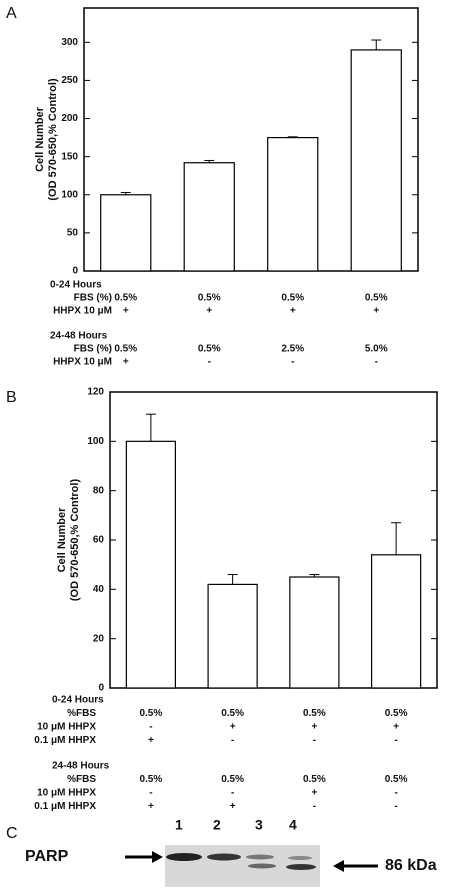  Describe the element at coordinates (11, 13) in the screenshot. I see `panel-label: A` at that location.